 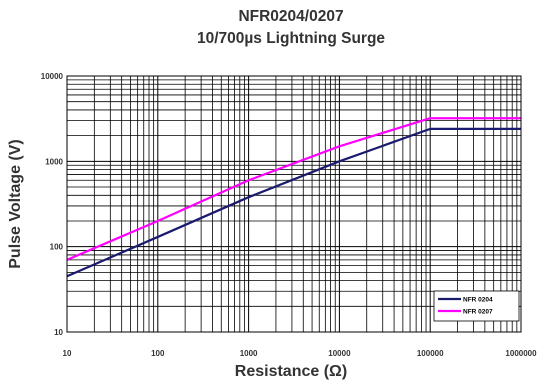 What do you see at coordinates (52, 76) in the screenshot?
I see `y-tick-label: 10000` at bounding box center [52, 76].